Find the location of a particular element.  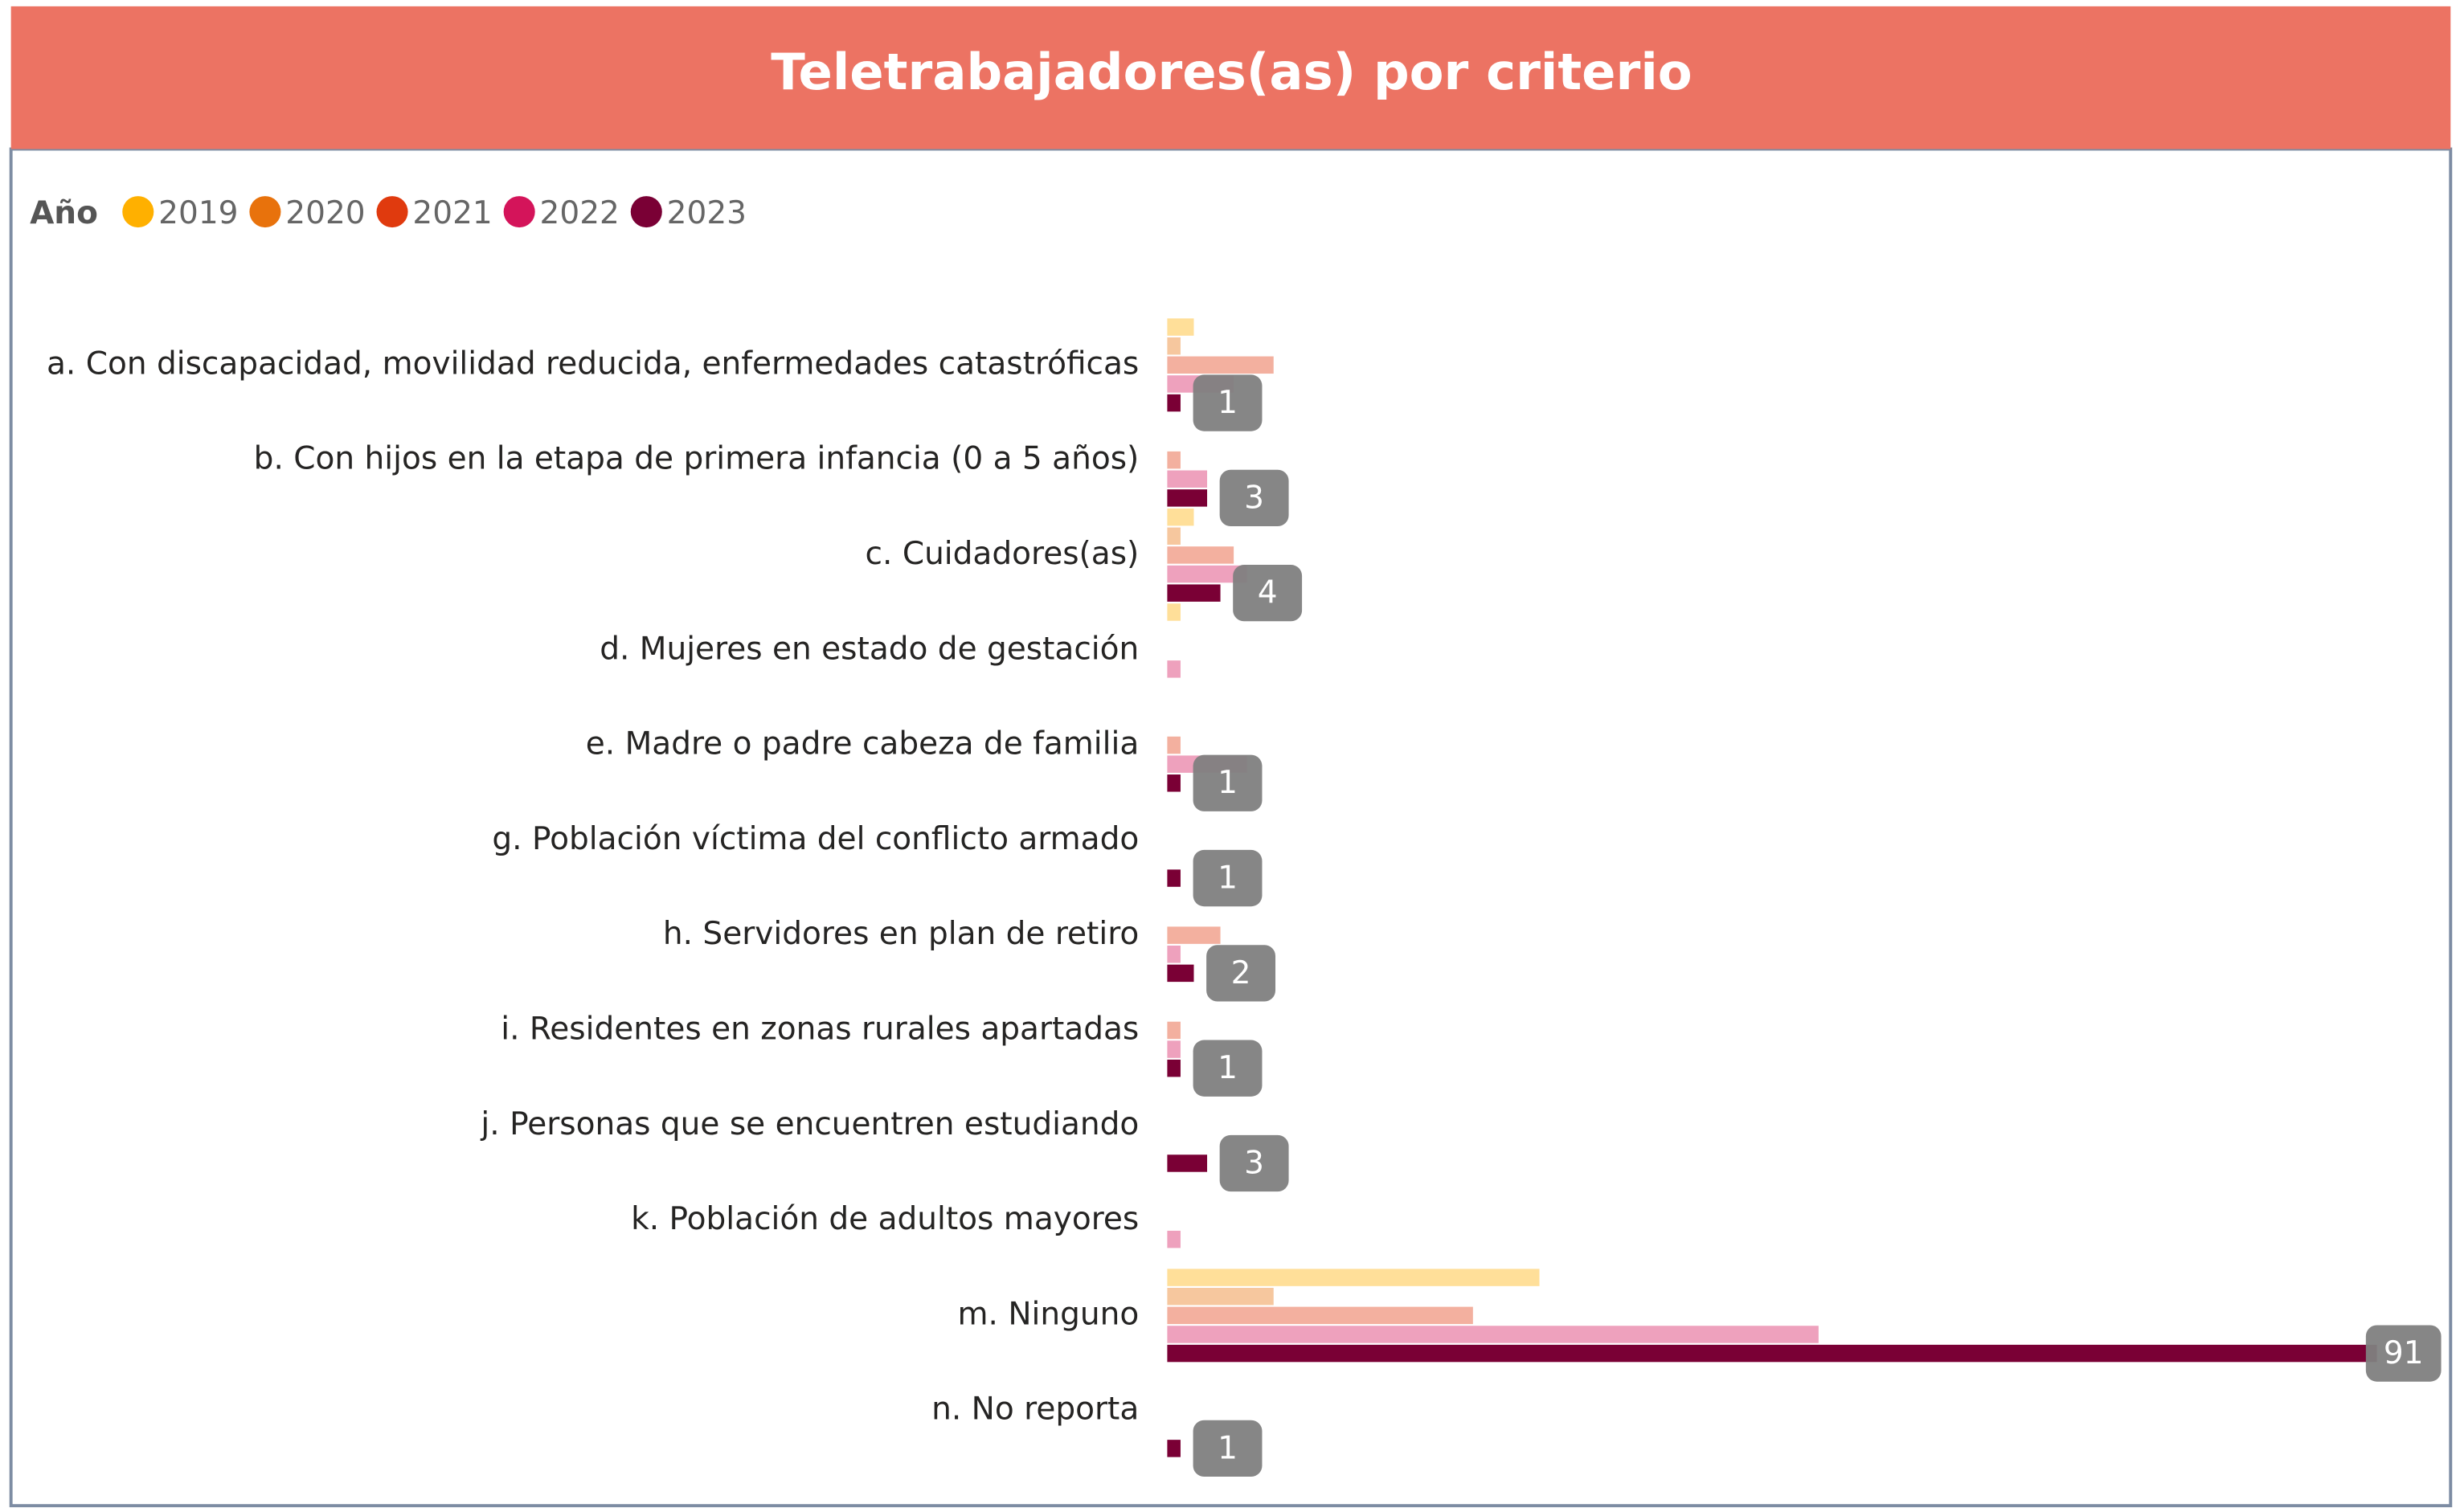

category-label: d. Mujeres en estado de gestación is located at coordinates (869, 649).